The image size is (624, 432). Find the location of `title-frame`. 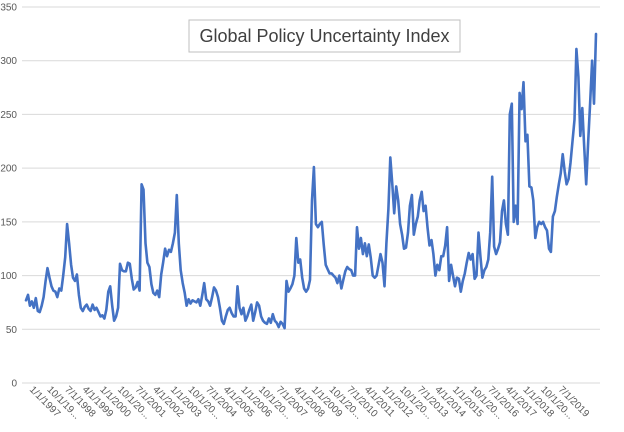

title-frame is located at coordinates (324, 36).